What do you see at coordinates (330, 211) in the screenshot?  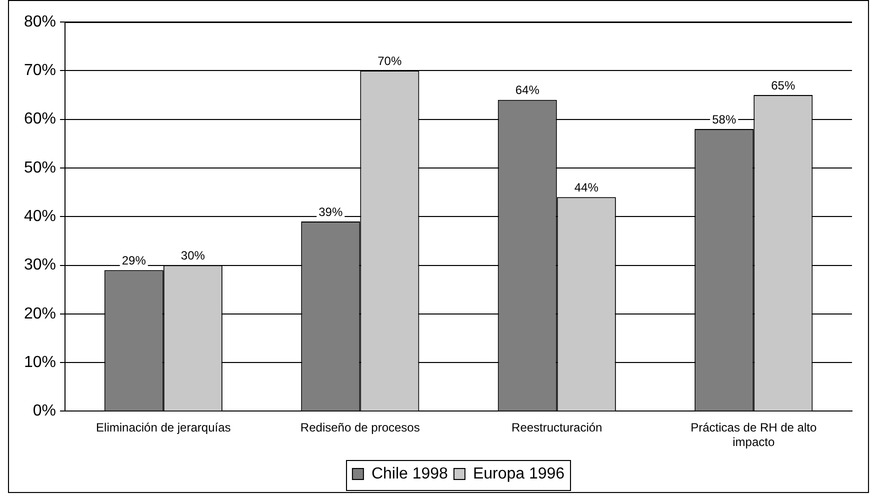 I see `data-label: 39%` at bounding box center [330, 211].